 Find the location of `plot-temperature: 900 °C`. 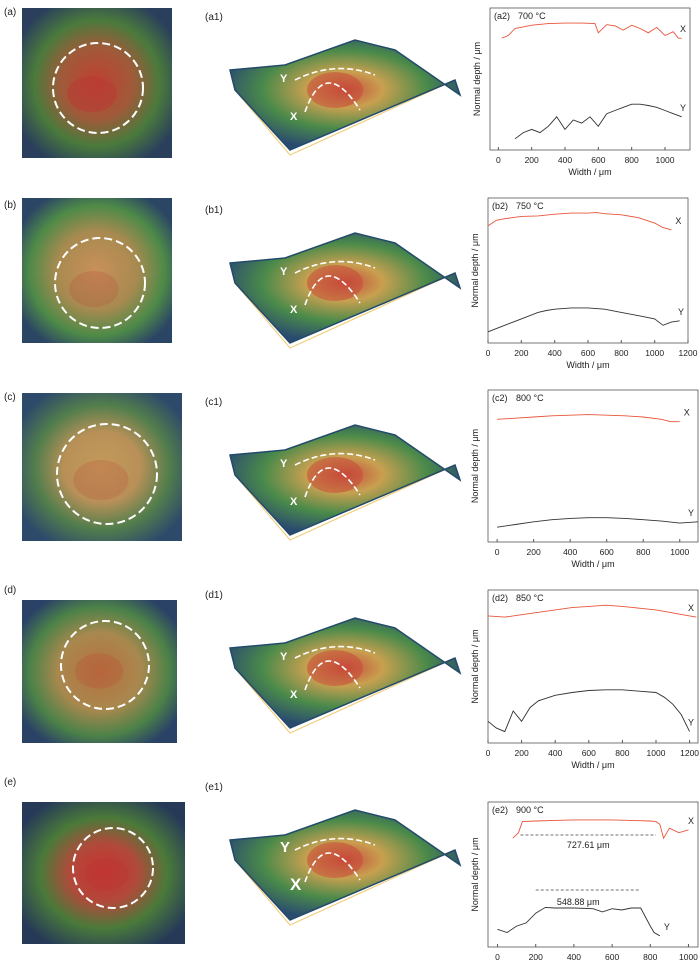

plot-temperature: 900 °C is located at coordinates (530, 810).